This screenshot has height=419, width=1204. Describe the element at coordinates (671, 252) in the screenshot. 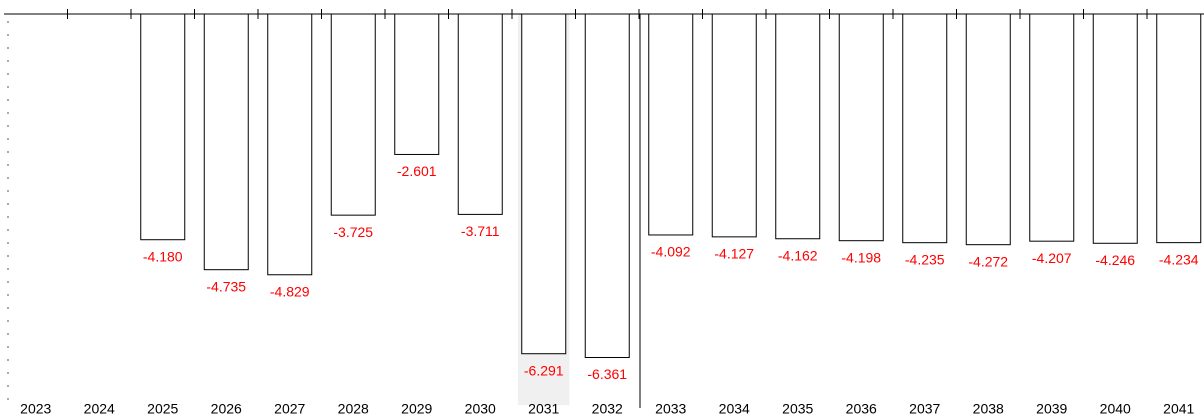

I see `value-label: -4.092` at that location.